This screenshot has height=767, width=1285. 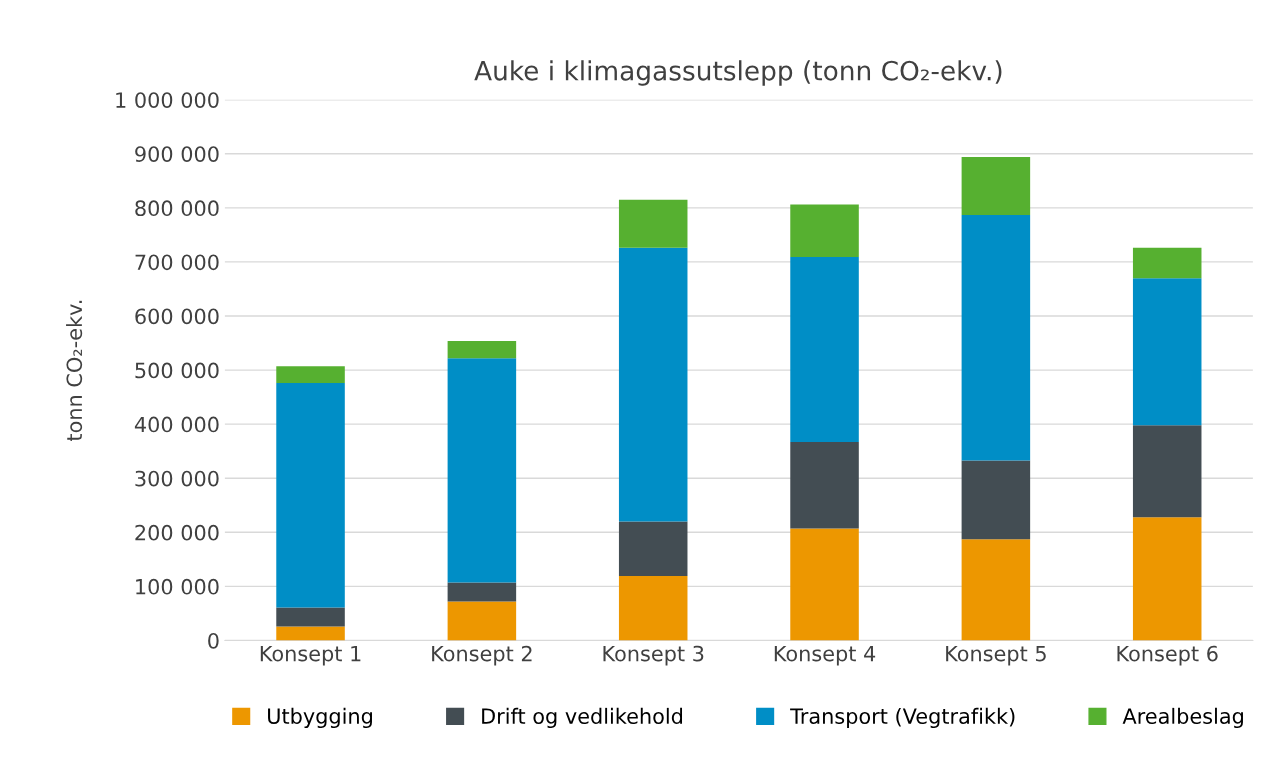 I want to click on y-tick-label: 900 000, so click(x=177, y=154).